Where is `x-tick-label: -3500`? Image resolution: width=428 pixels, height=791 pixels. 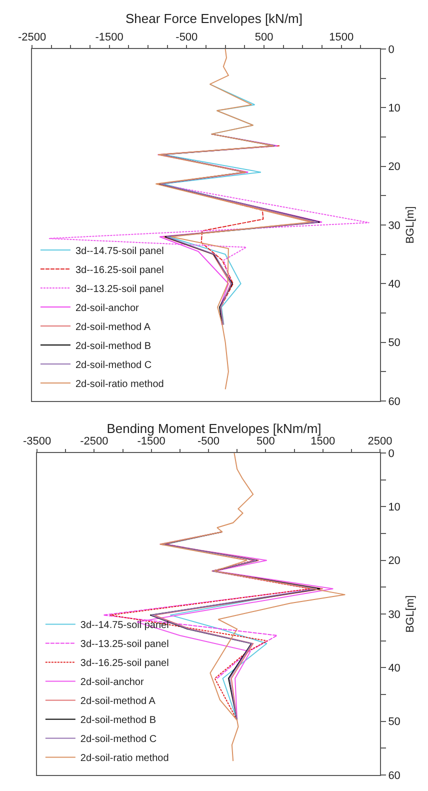
x-tick-label: -3500 is located at coordinates (37, 442).